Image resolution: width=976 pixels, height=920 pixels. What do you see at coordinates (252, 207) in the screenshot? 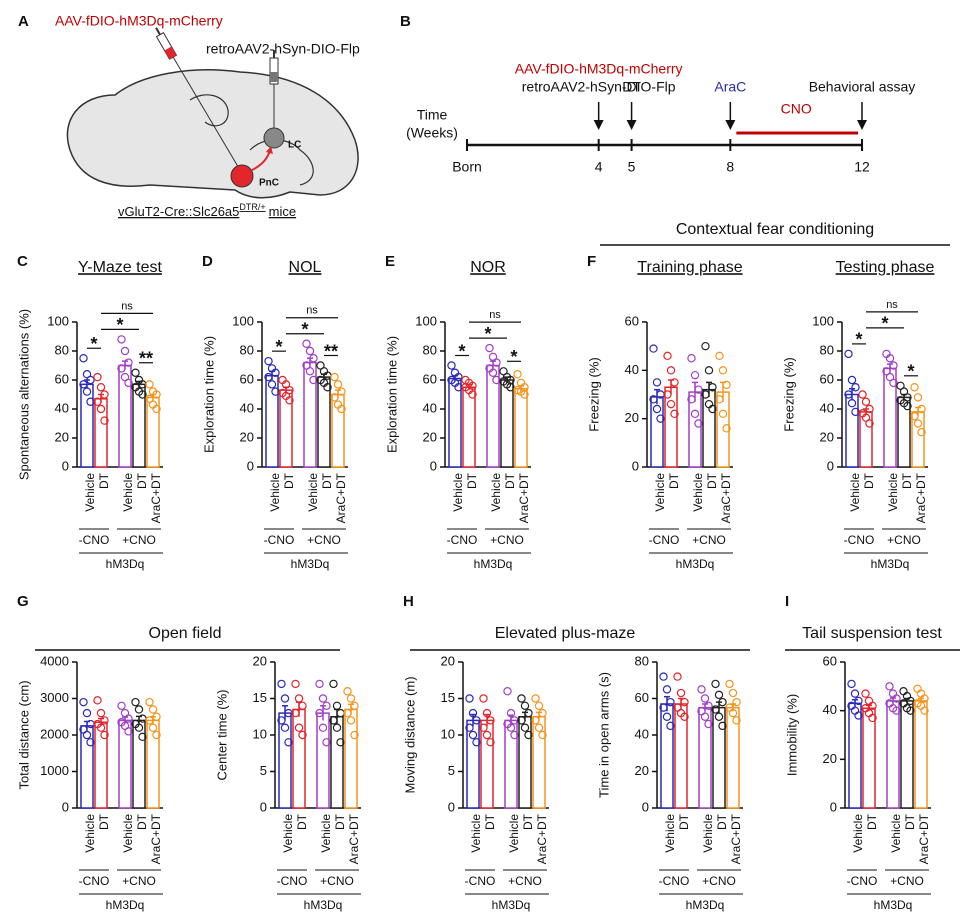
I see `mouse-superscript: DTR/+` at bounding box center [252, 207].